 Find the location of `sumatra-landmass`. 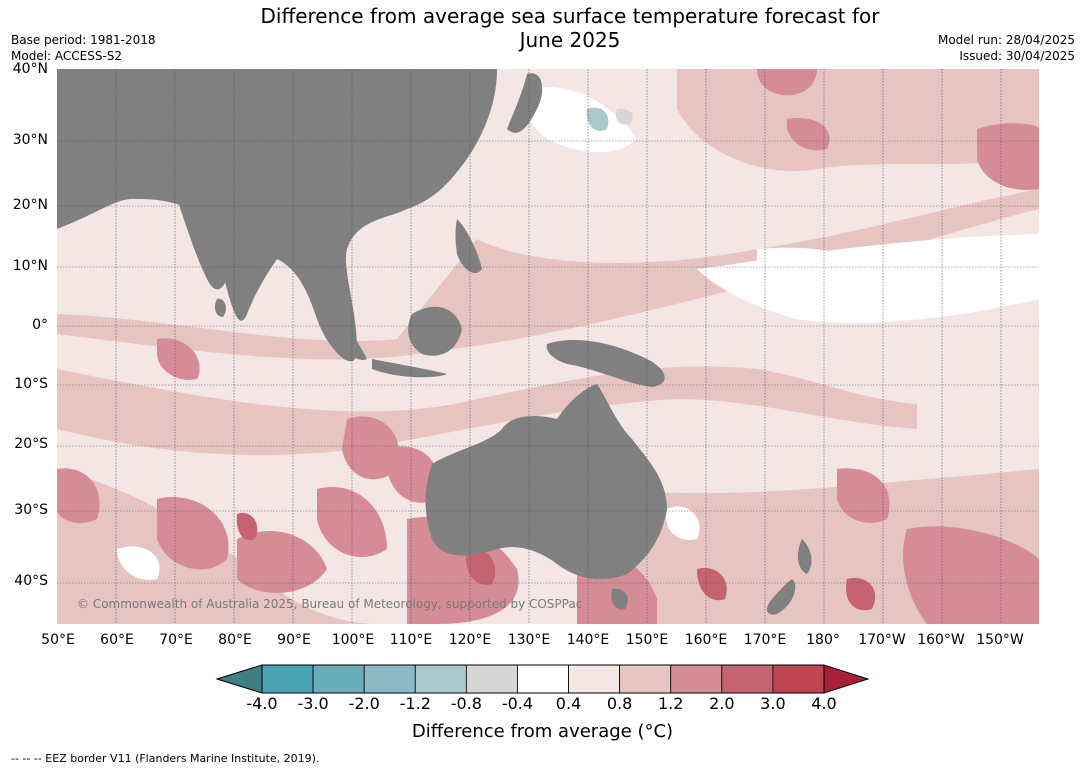

sumatra-landmass is located at coordinates (344, 327).